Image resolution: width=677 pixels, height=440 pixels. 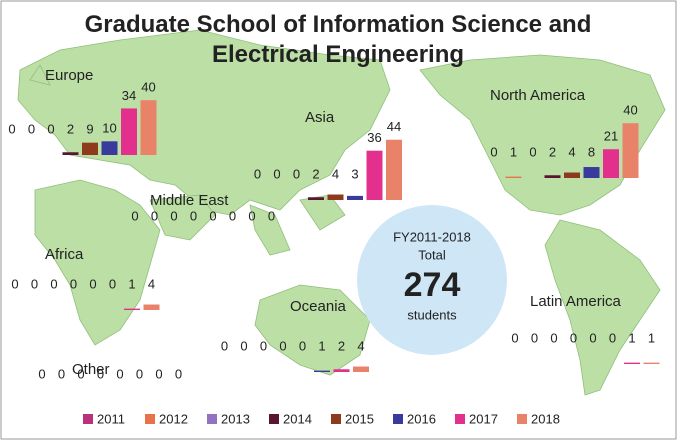 What do you see at coordinates (69, 75) in the screenshot?
I see `region-label: Europe` at bounding box center [69, 75].